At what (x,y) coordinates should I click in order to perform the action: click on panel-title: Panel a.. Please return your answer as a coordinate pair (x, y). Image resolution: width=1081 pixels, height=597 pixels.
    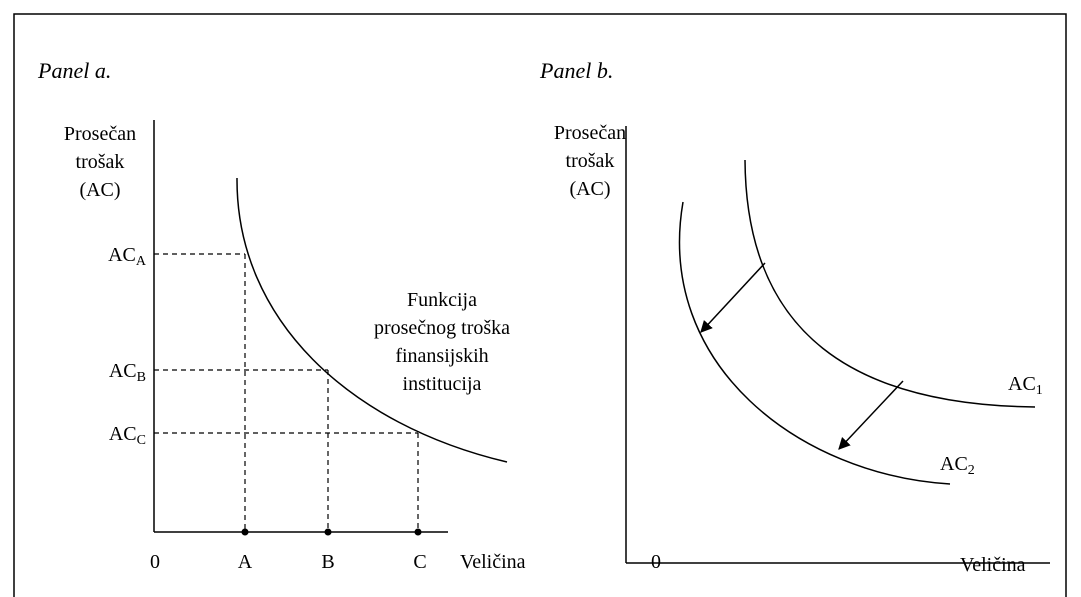
    Looking at the image, I should click on (74, 70).